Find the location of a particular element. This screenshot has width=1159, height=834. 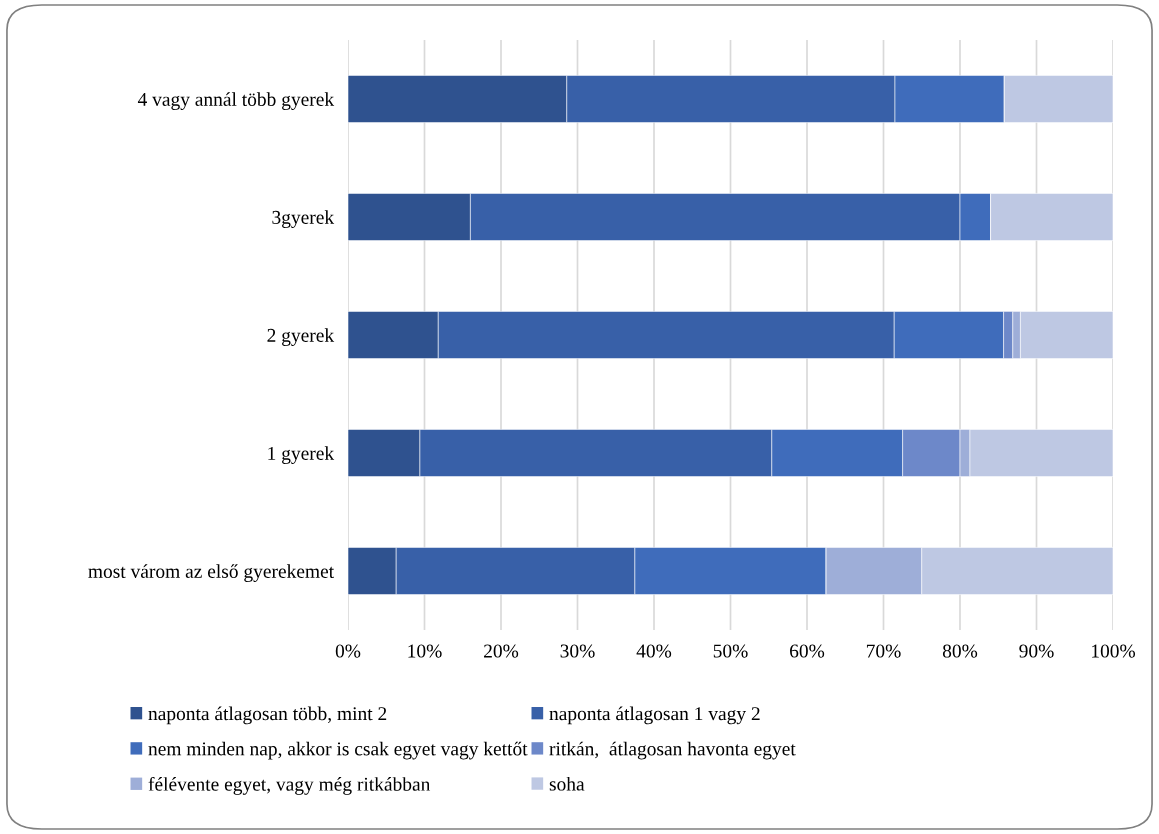

x-tick-label: 30% is located at coordinates (577, 651).